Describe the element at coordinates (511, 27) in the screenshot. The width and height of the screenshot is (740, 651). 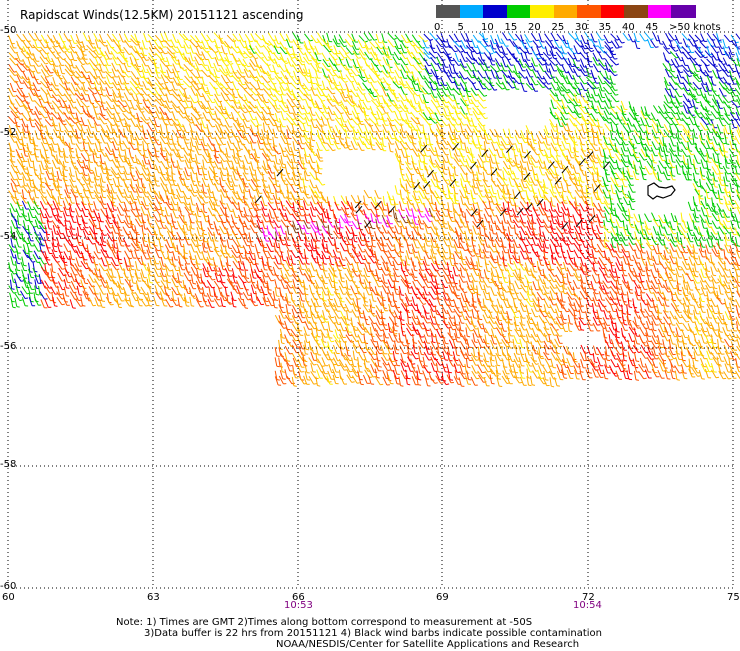
I see `legend-label: 15` at that location.